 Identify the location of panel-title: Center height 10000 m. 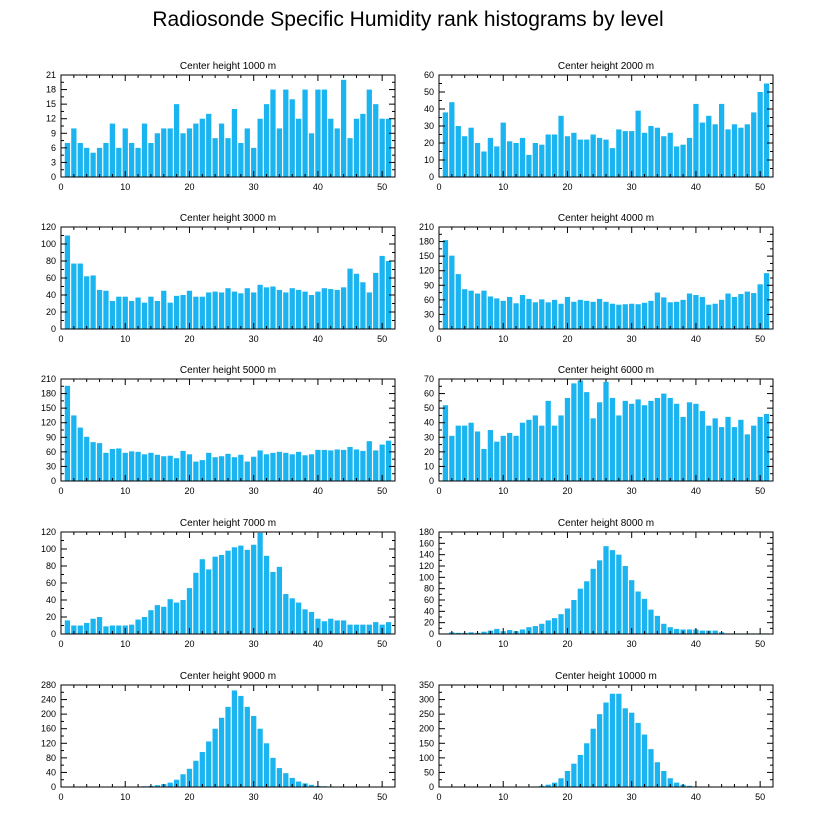
(606, 676).